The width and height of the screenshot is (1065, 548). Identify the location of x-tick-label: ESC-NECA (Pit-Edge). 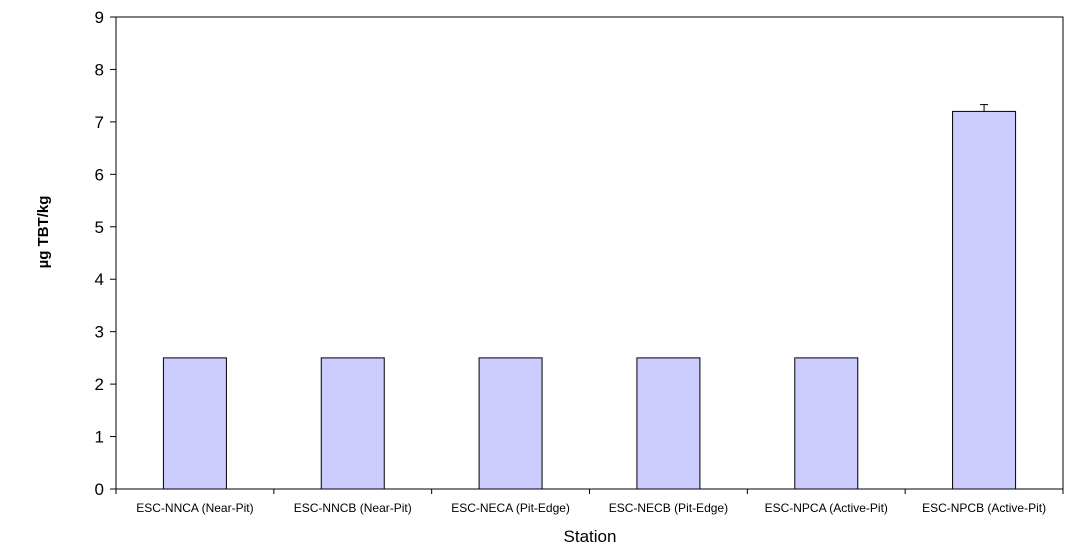
(510, 508).